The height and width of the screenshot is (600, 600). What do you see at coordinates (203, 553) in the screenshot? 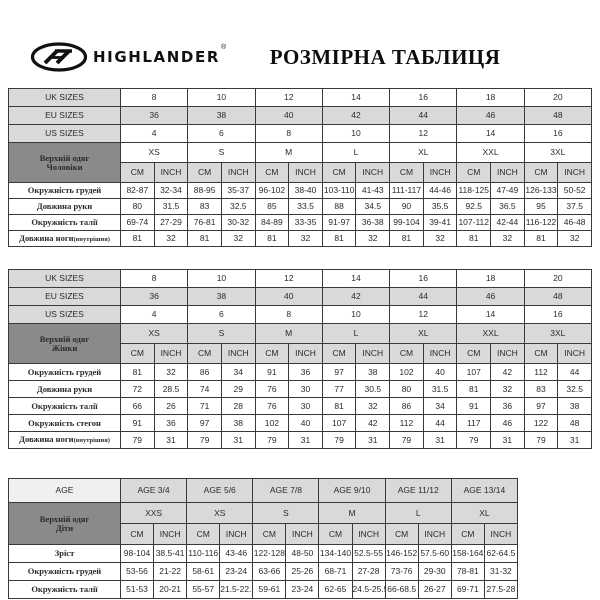
I see `measurement-value-cell: 110-116` at bounding box center [203, 553].